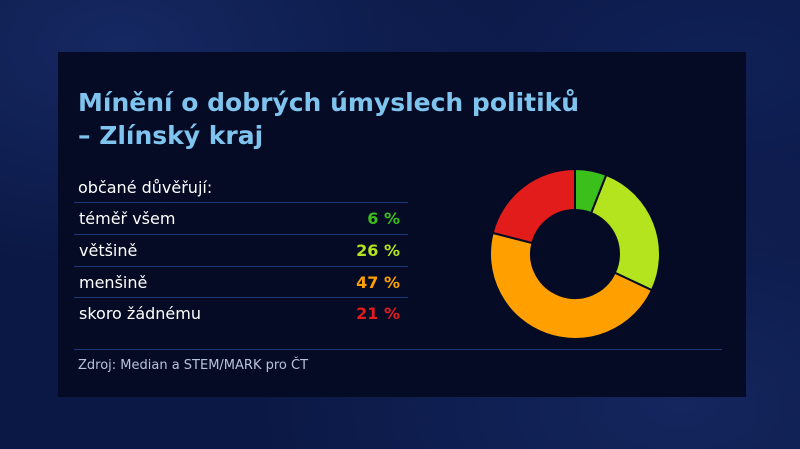 This screenshot has width=800, height=449. What do you see at coordinates (241, 218) in the screenshot?
I see `legend-row: téměř všem 6 %` at bounding box center [241, 218].